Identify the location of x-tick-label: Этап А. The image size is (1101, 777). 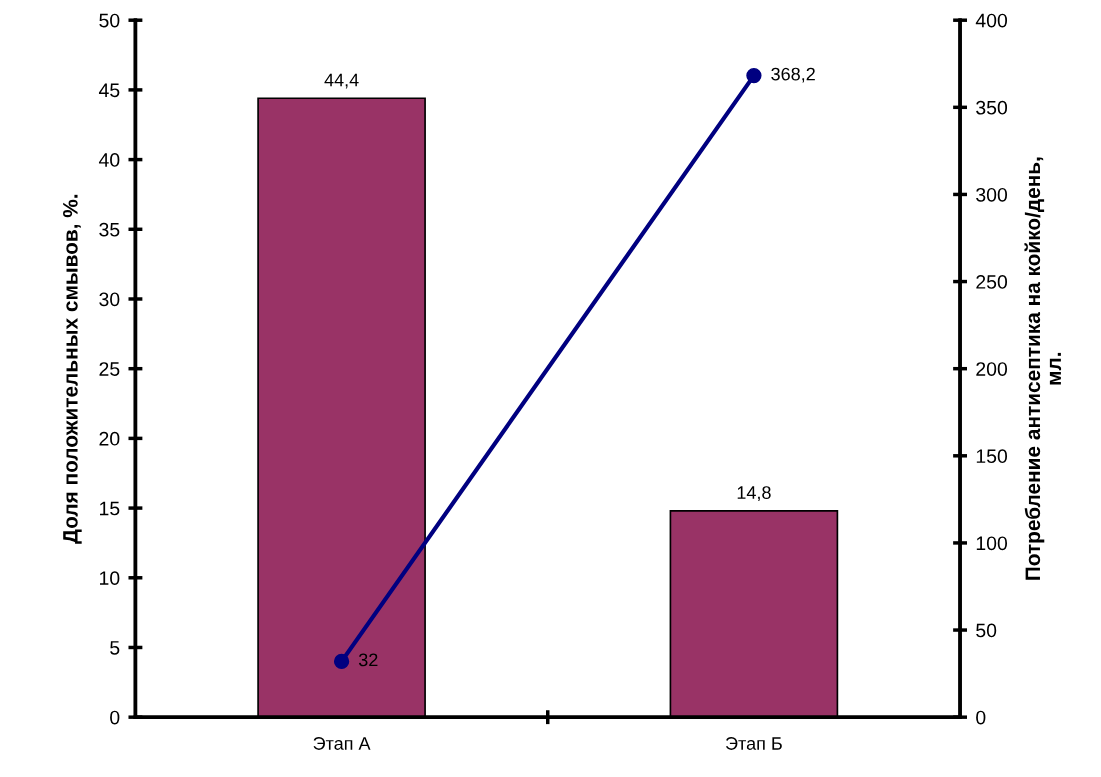
(342, 743).